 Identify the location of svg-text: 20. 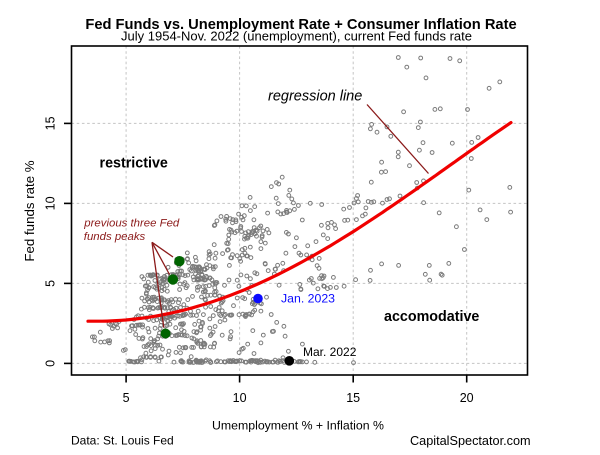
(467, 398).